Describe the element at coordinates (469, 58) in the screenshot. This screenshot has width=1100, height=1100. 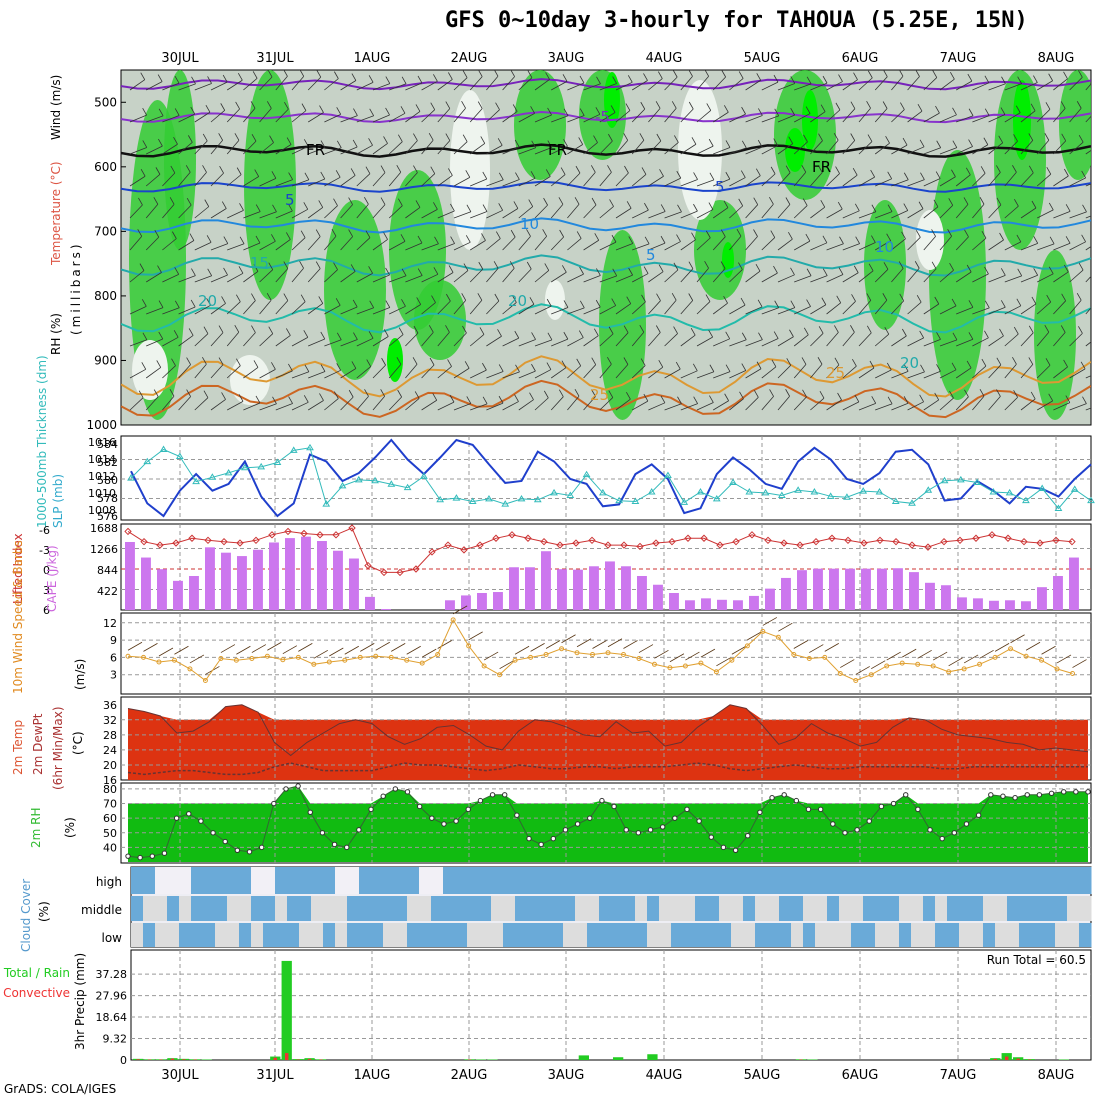
I see `top-date-2AUG: 2AUG` at that location.